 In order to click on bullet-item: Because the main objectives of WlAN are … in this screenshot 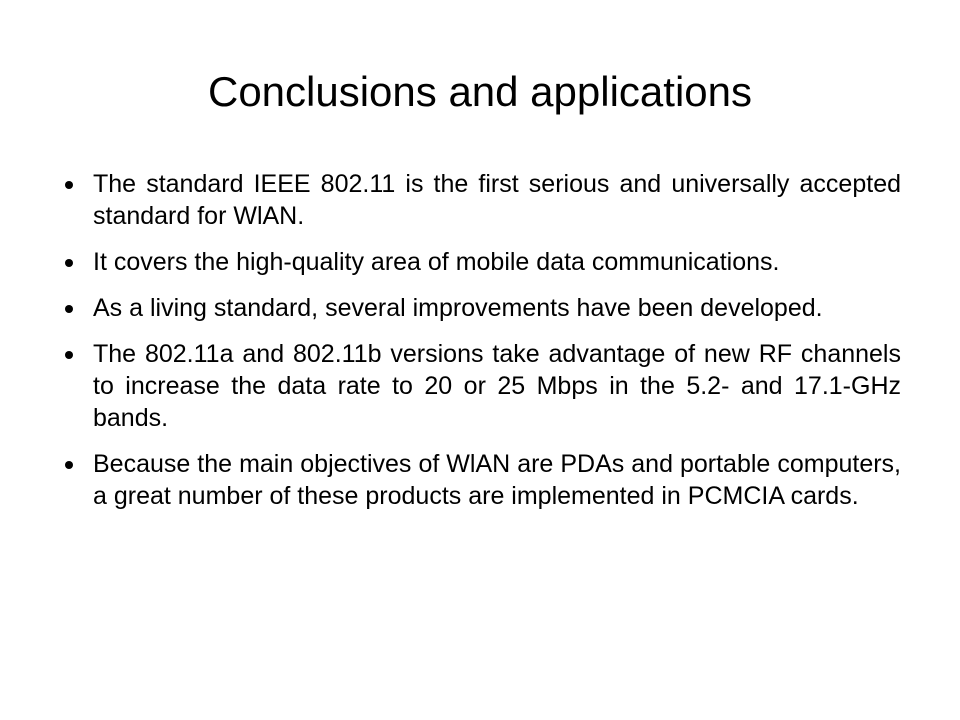, I will do `click(483, 480)`.